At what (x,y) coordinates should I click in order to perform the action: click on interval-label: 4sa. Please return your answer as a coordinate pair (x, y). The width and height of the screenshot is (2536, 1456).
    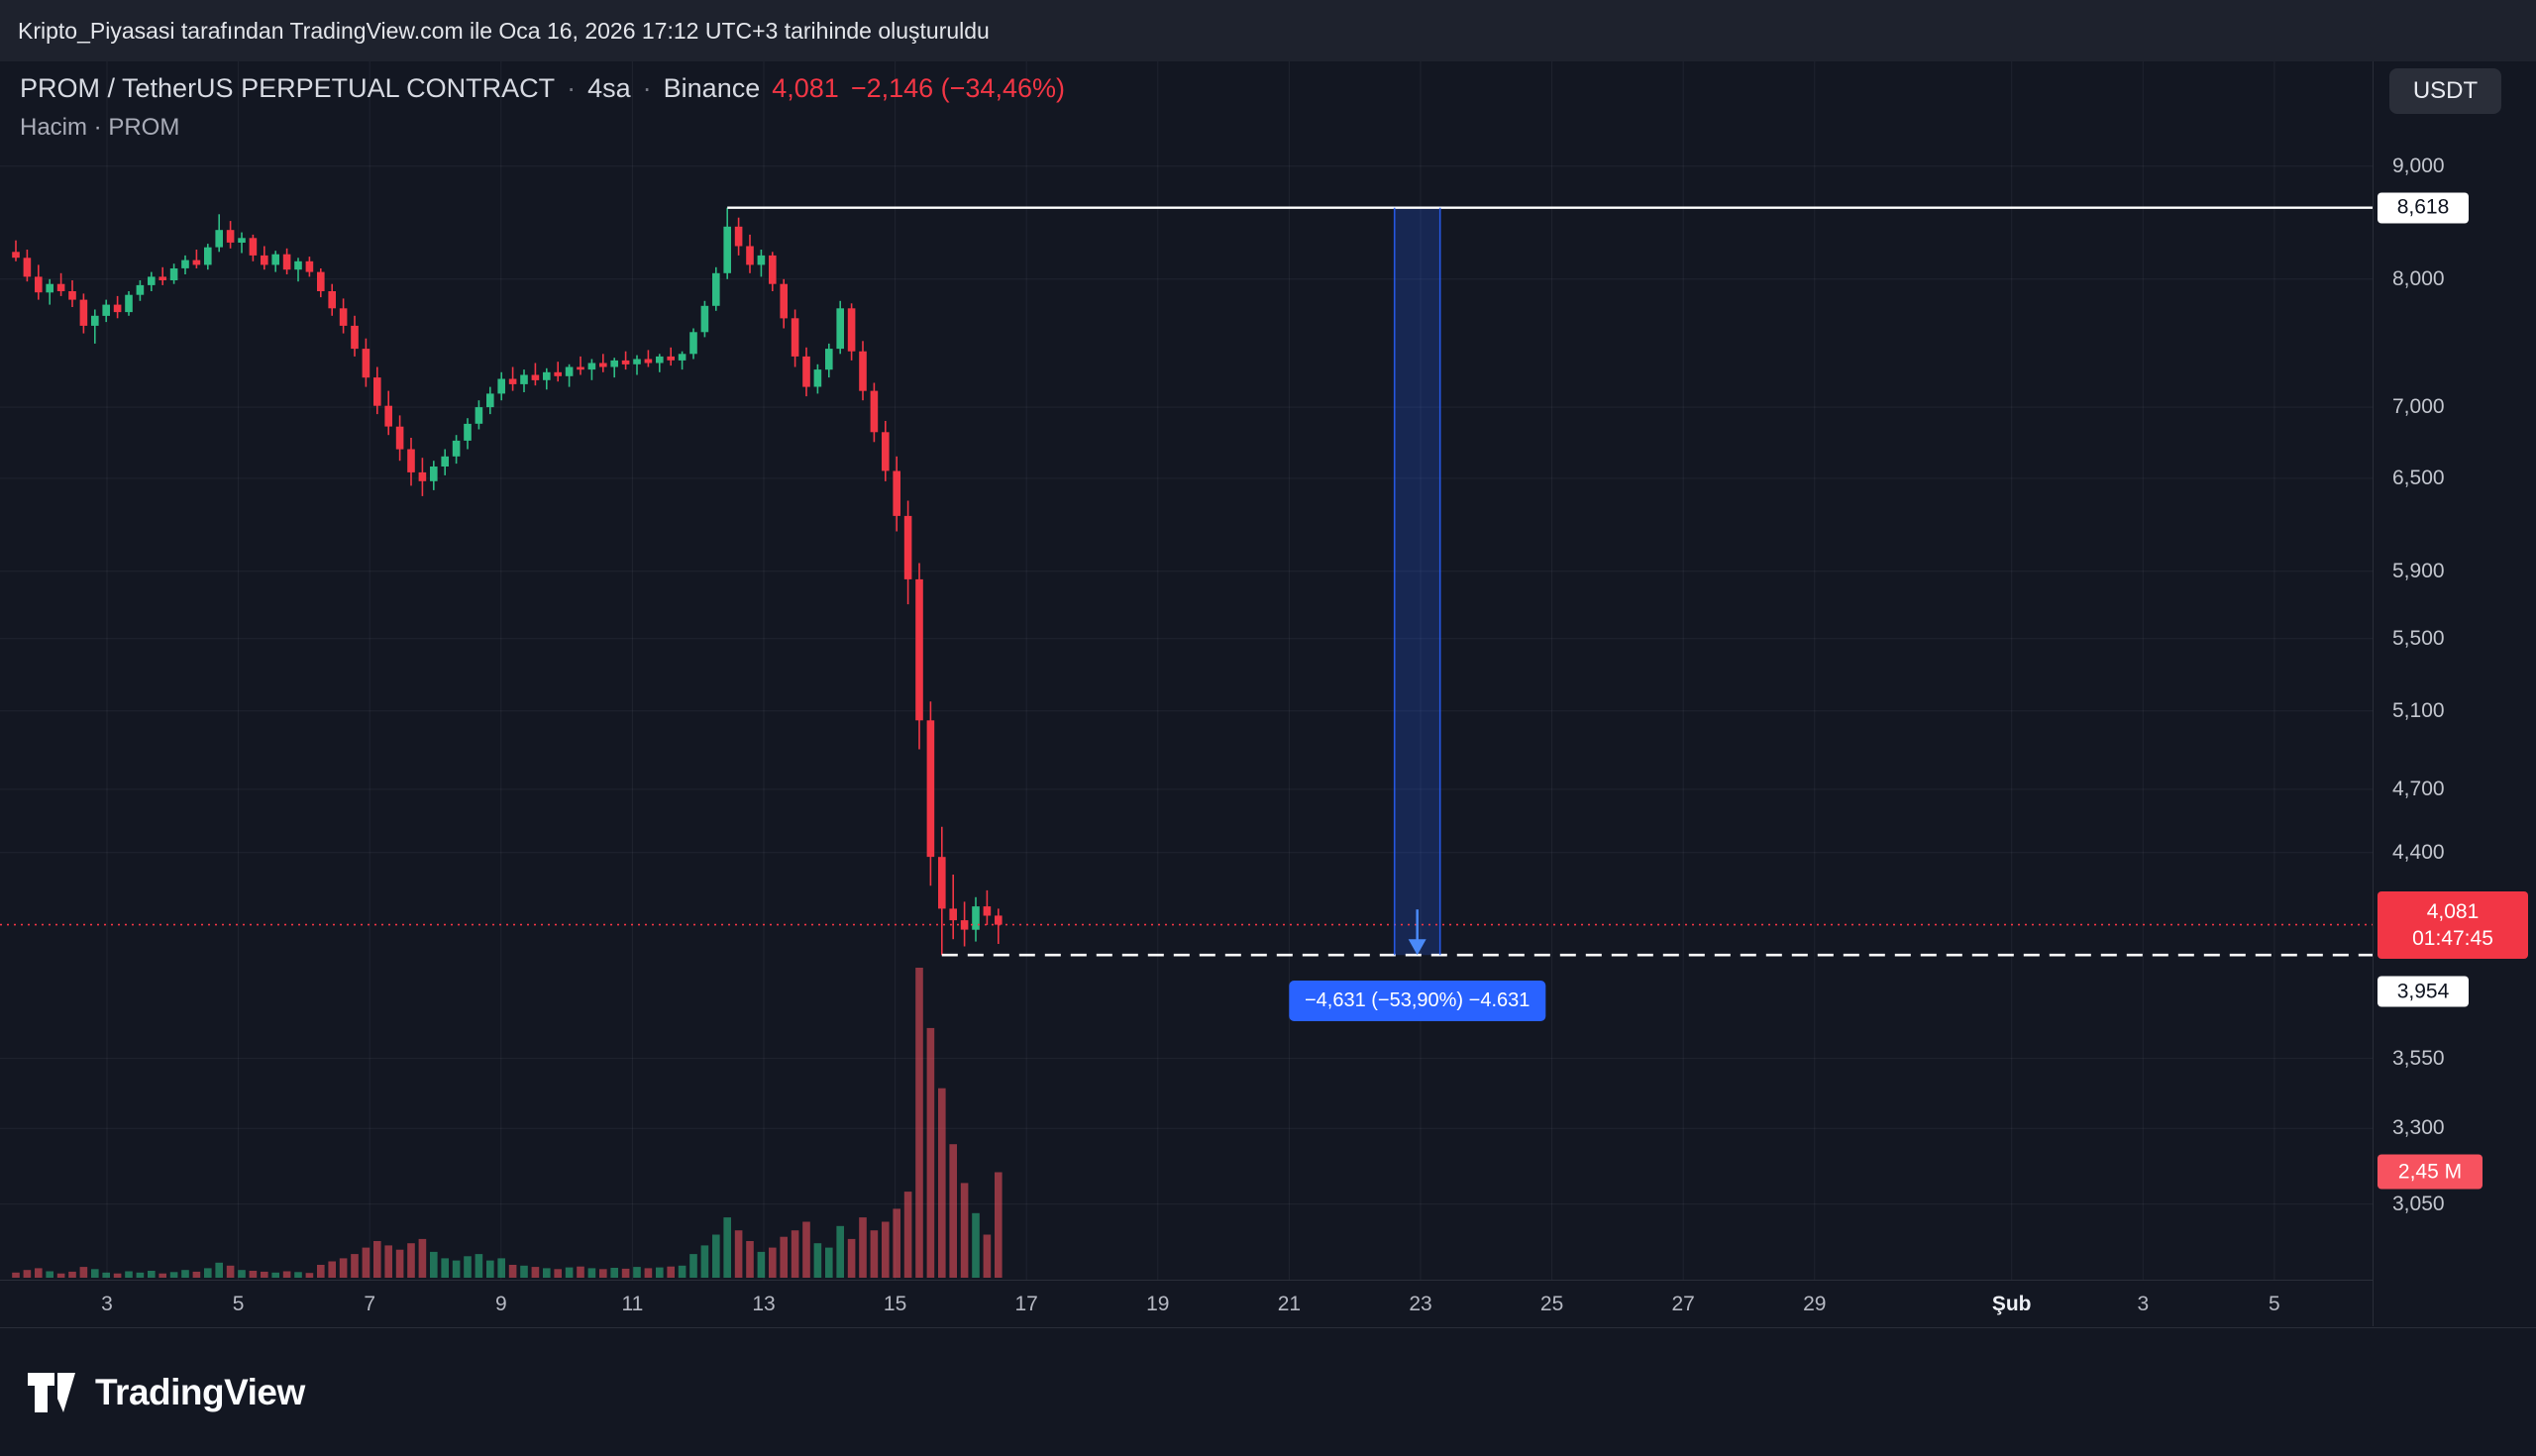
    Looking at the image, I should click on (609, 88).